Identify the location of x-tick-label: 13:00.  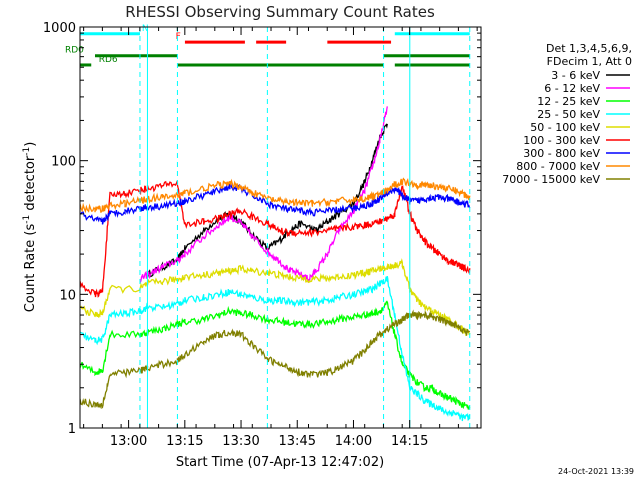
(128, 441).